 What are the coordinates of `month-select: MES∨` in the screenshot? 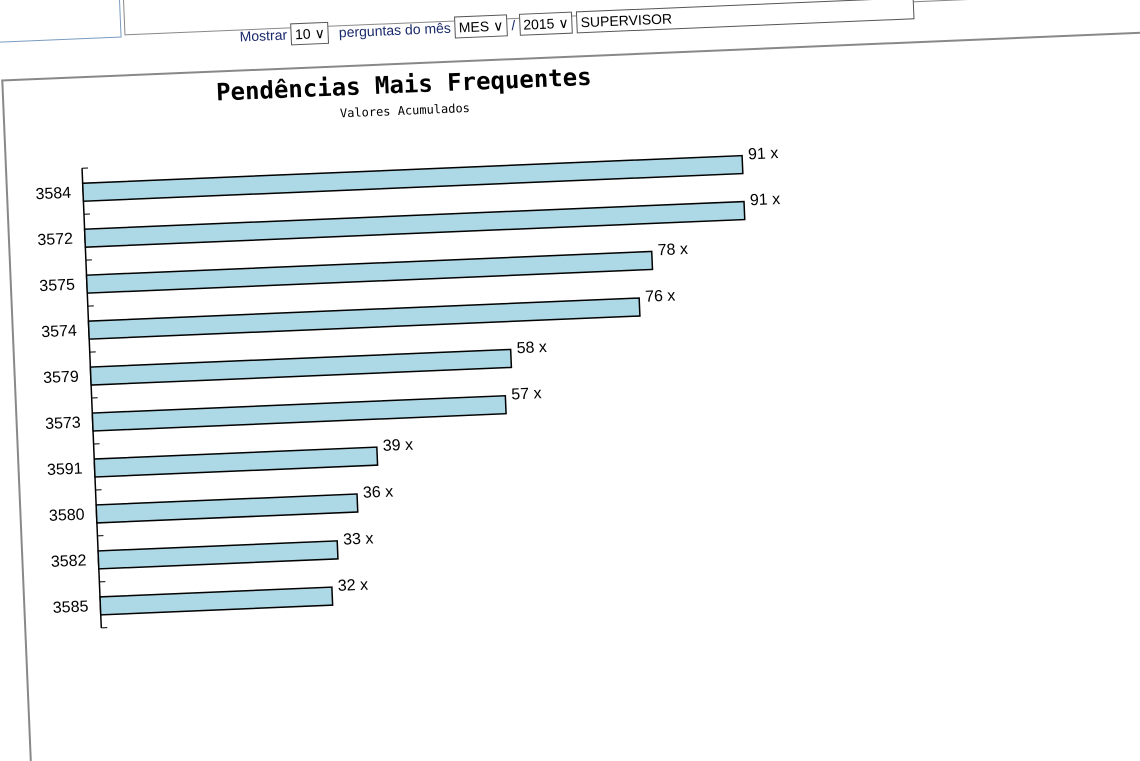 It's located at (480, 26).